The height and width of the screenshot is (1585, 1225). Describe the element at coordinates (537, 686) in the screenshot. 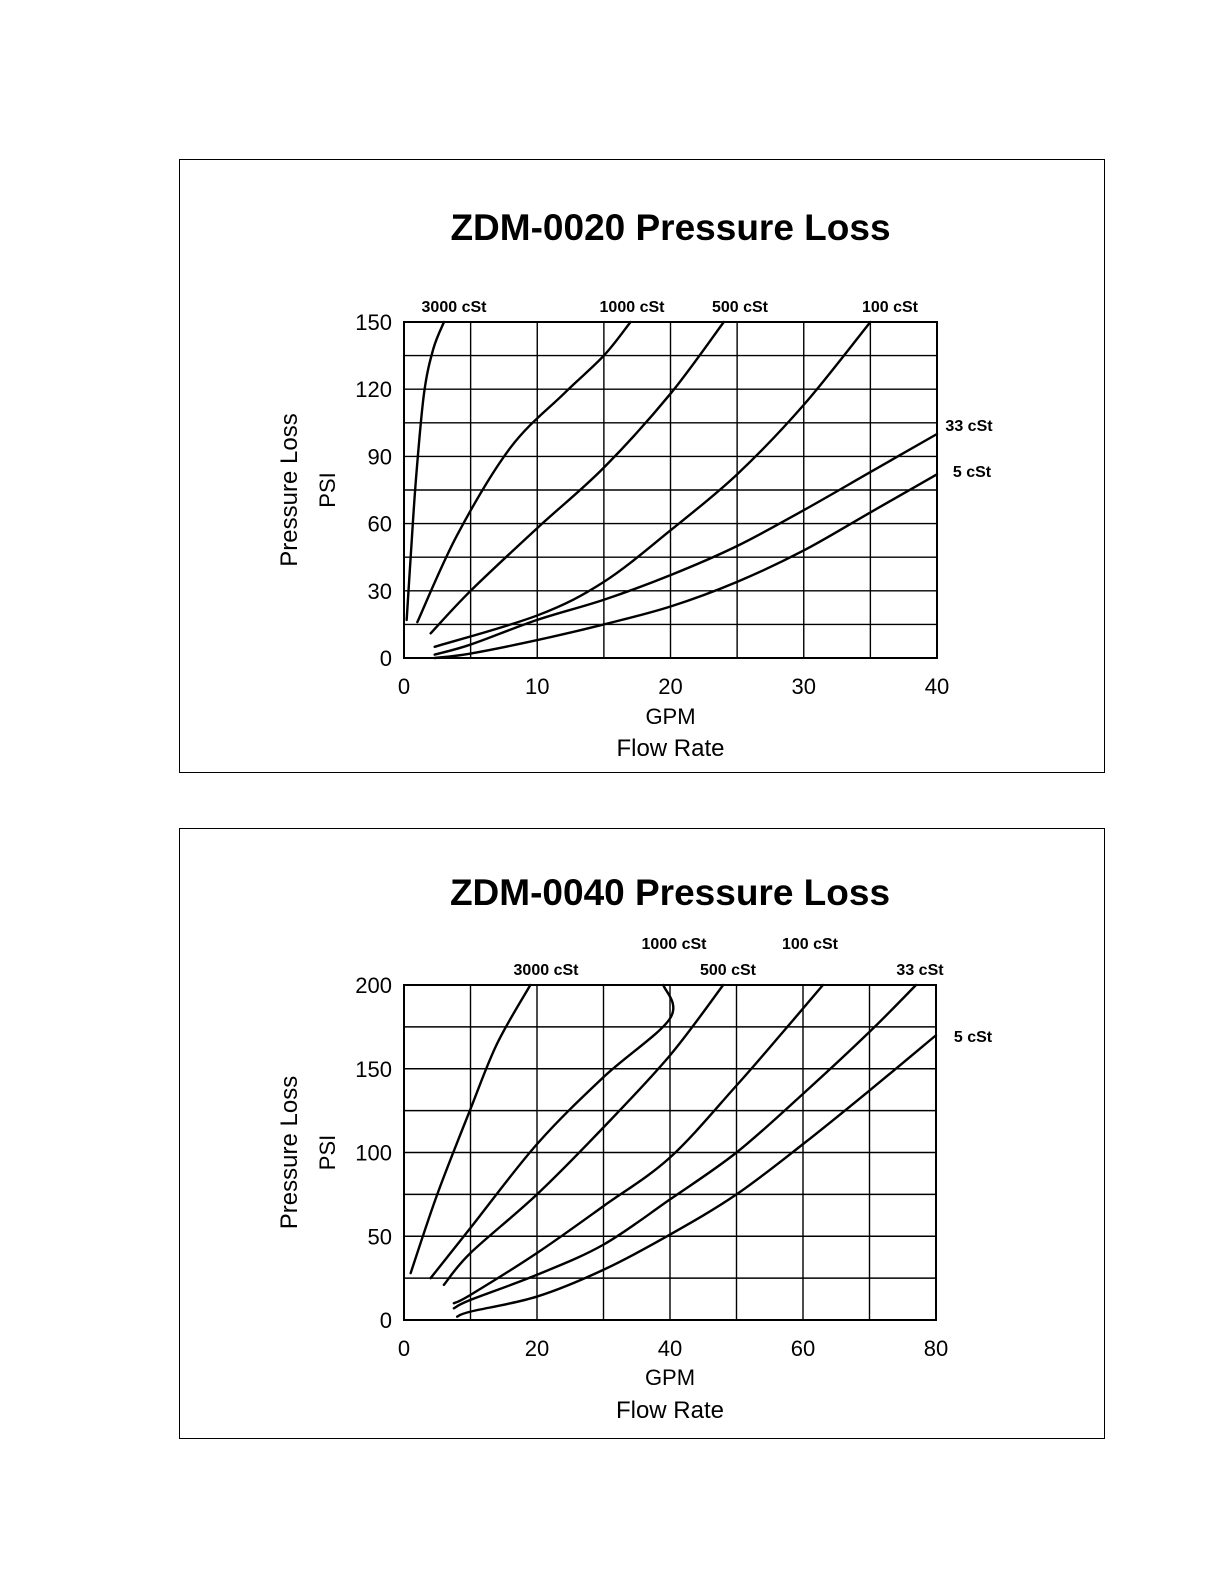

I see `x-tick-label: 10` at that location.